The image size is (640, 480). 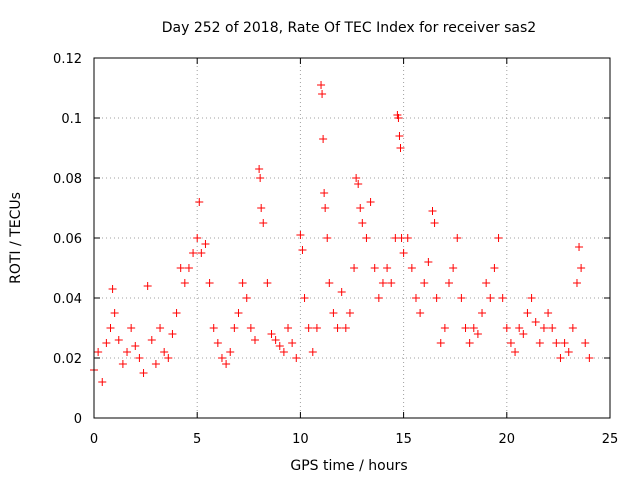 I want to click on y-tick-label: 0.08, so click(x=67, y=179).